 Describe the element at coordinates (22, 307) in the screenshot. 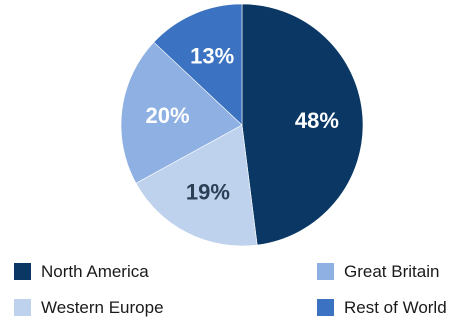

I see `legend-swatch-western-europe` at that location.